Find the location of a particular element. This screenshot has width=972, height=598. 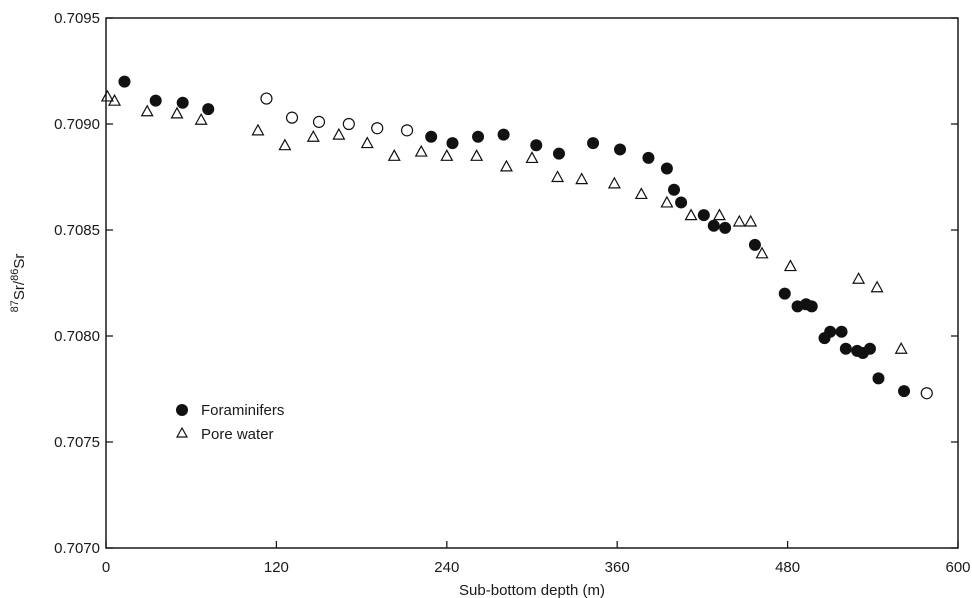

x-tick-label: 120 is located at coordinates (276, 567).